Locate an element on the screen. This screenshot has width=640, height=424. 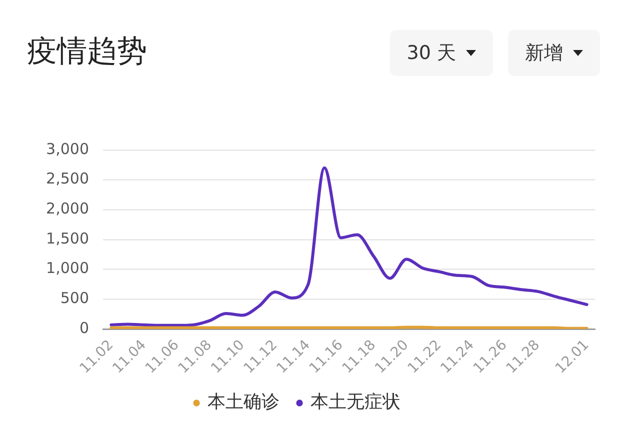
y-tick-label: 2,000 is located at coordinates (67, 209).